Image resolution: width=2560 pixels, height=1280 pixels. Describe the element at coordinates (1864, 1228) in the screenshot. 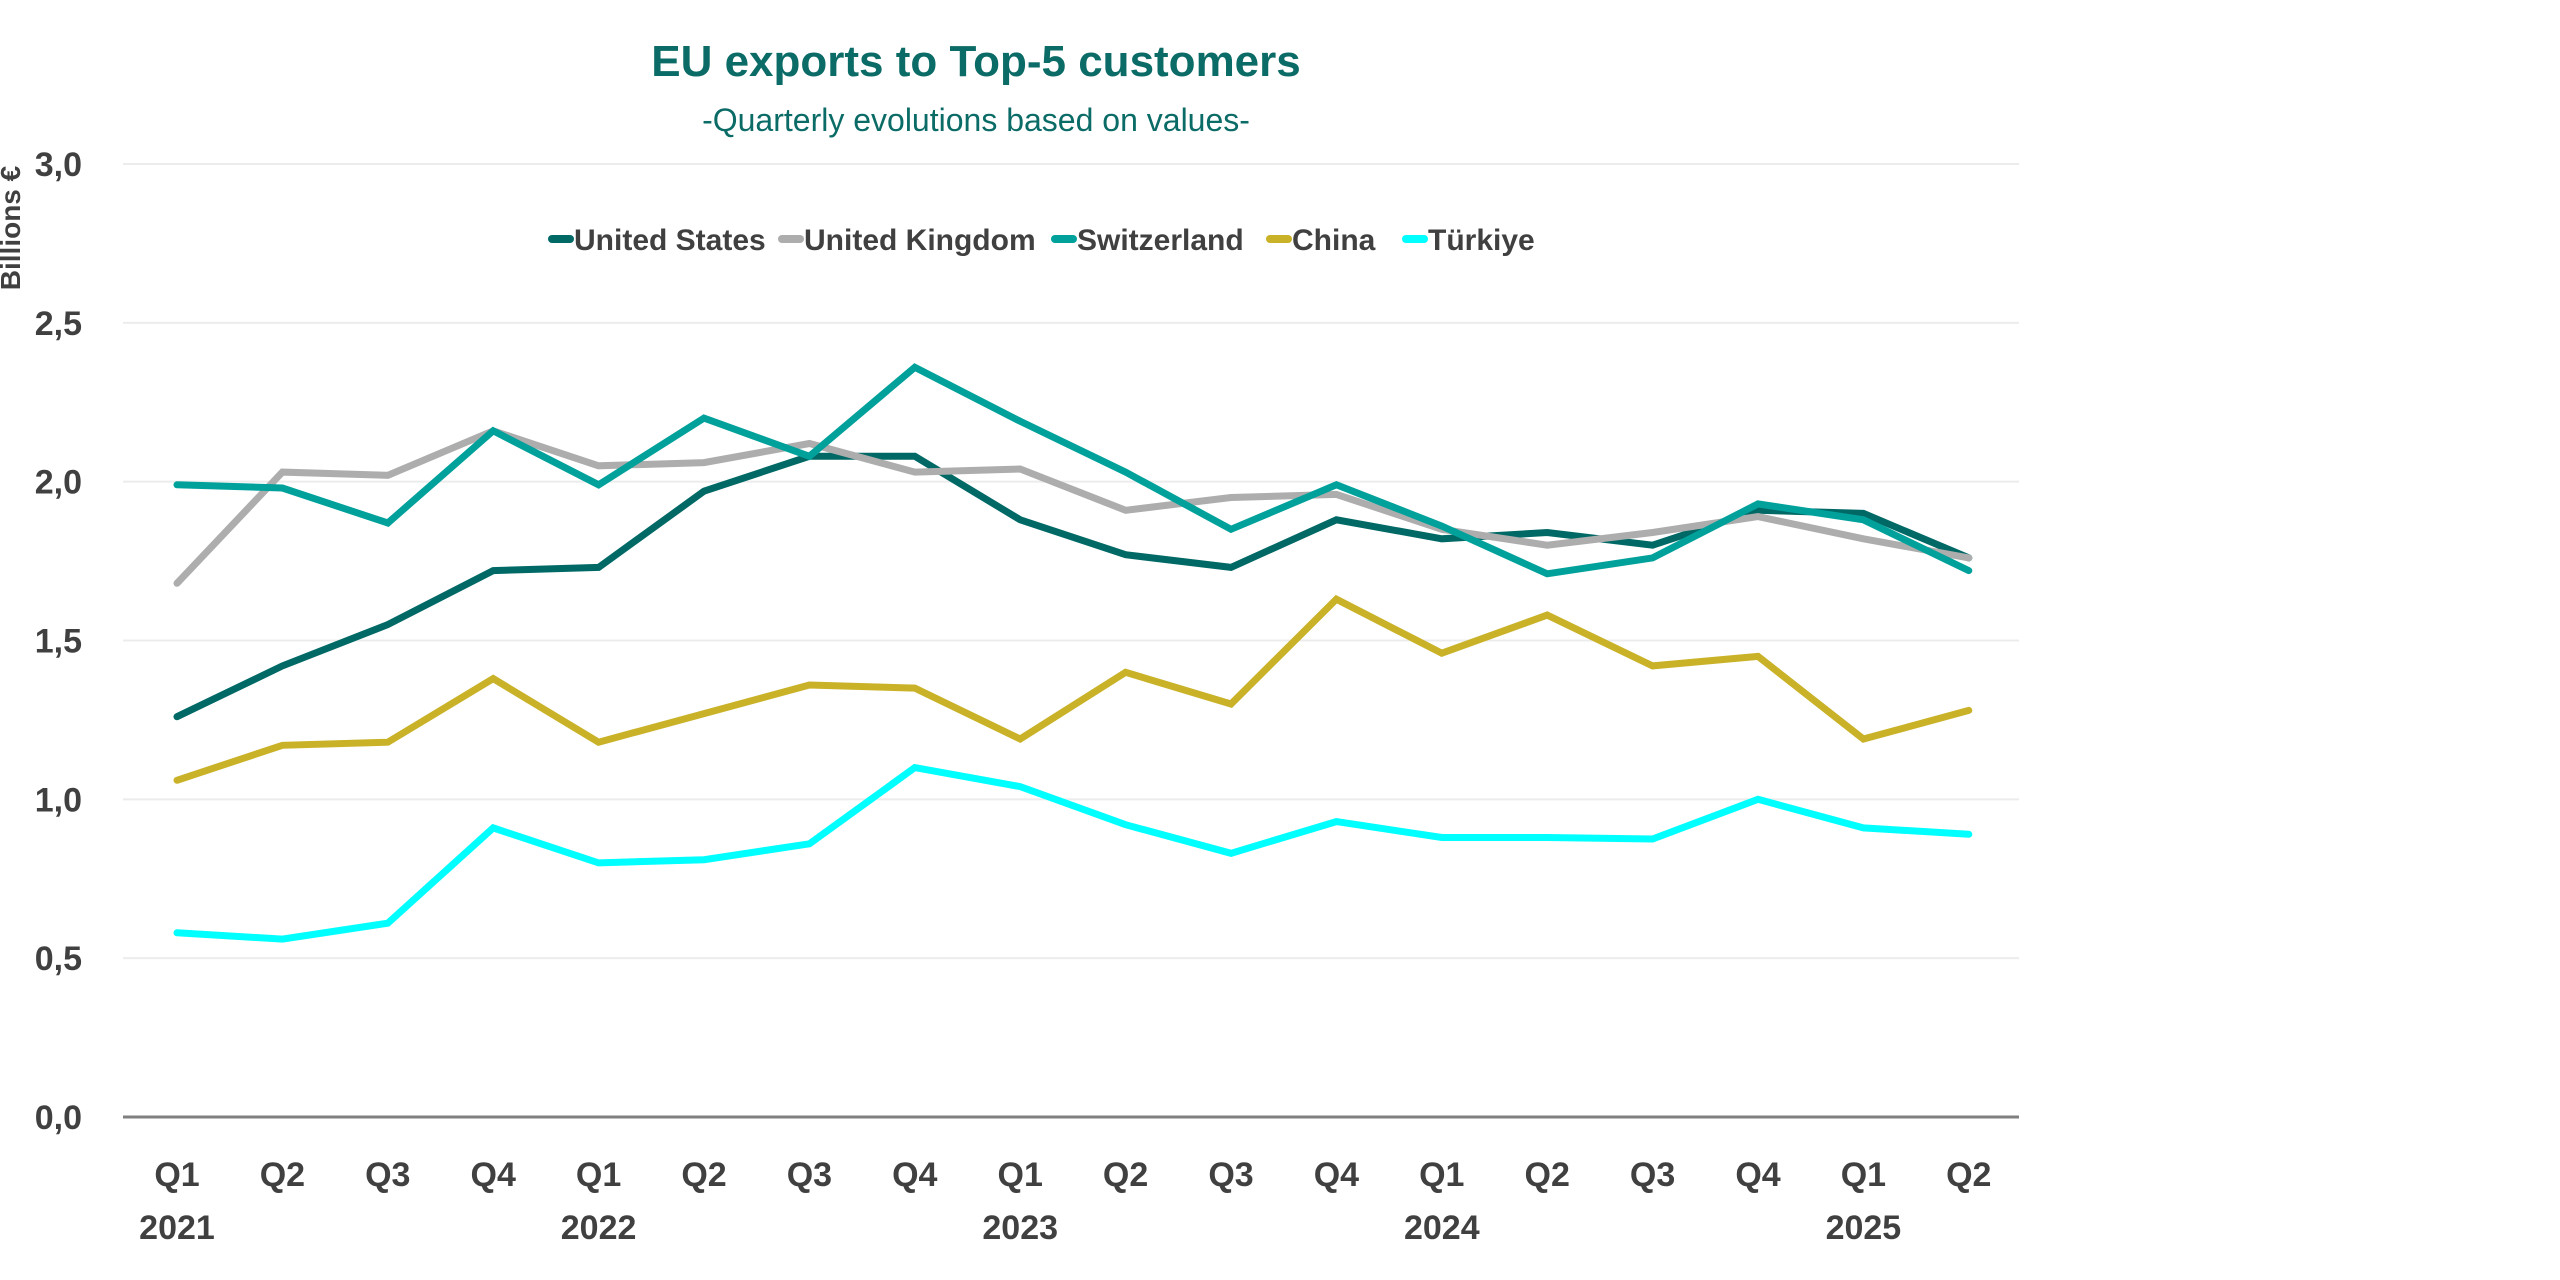

I see `x-tick-label-year: 2025` at that location.